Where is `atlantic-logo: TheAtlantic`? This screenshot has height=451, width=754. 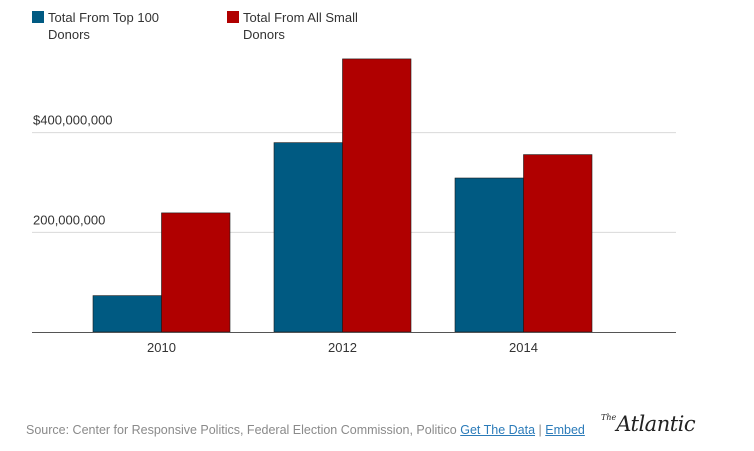
atlantic-logo: TheAtlantic is located at coordinates (648, 424).